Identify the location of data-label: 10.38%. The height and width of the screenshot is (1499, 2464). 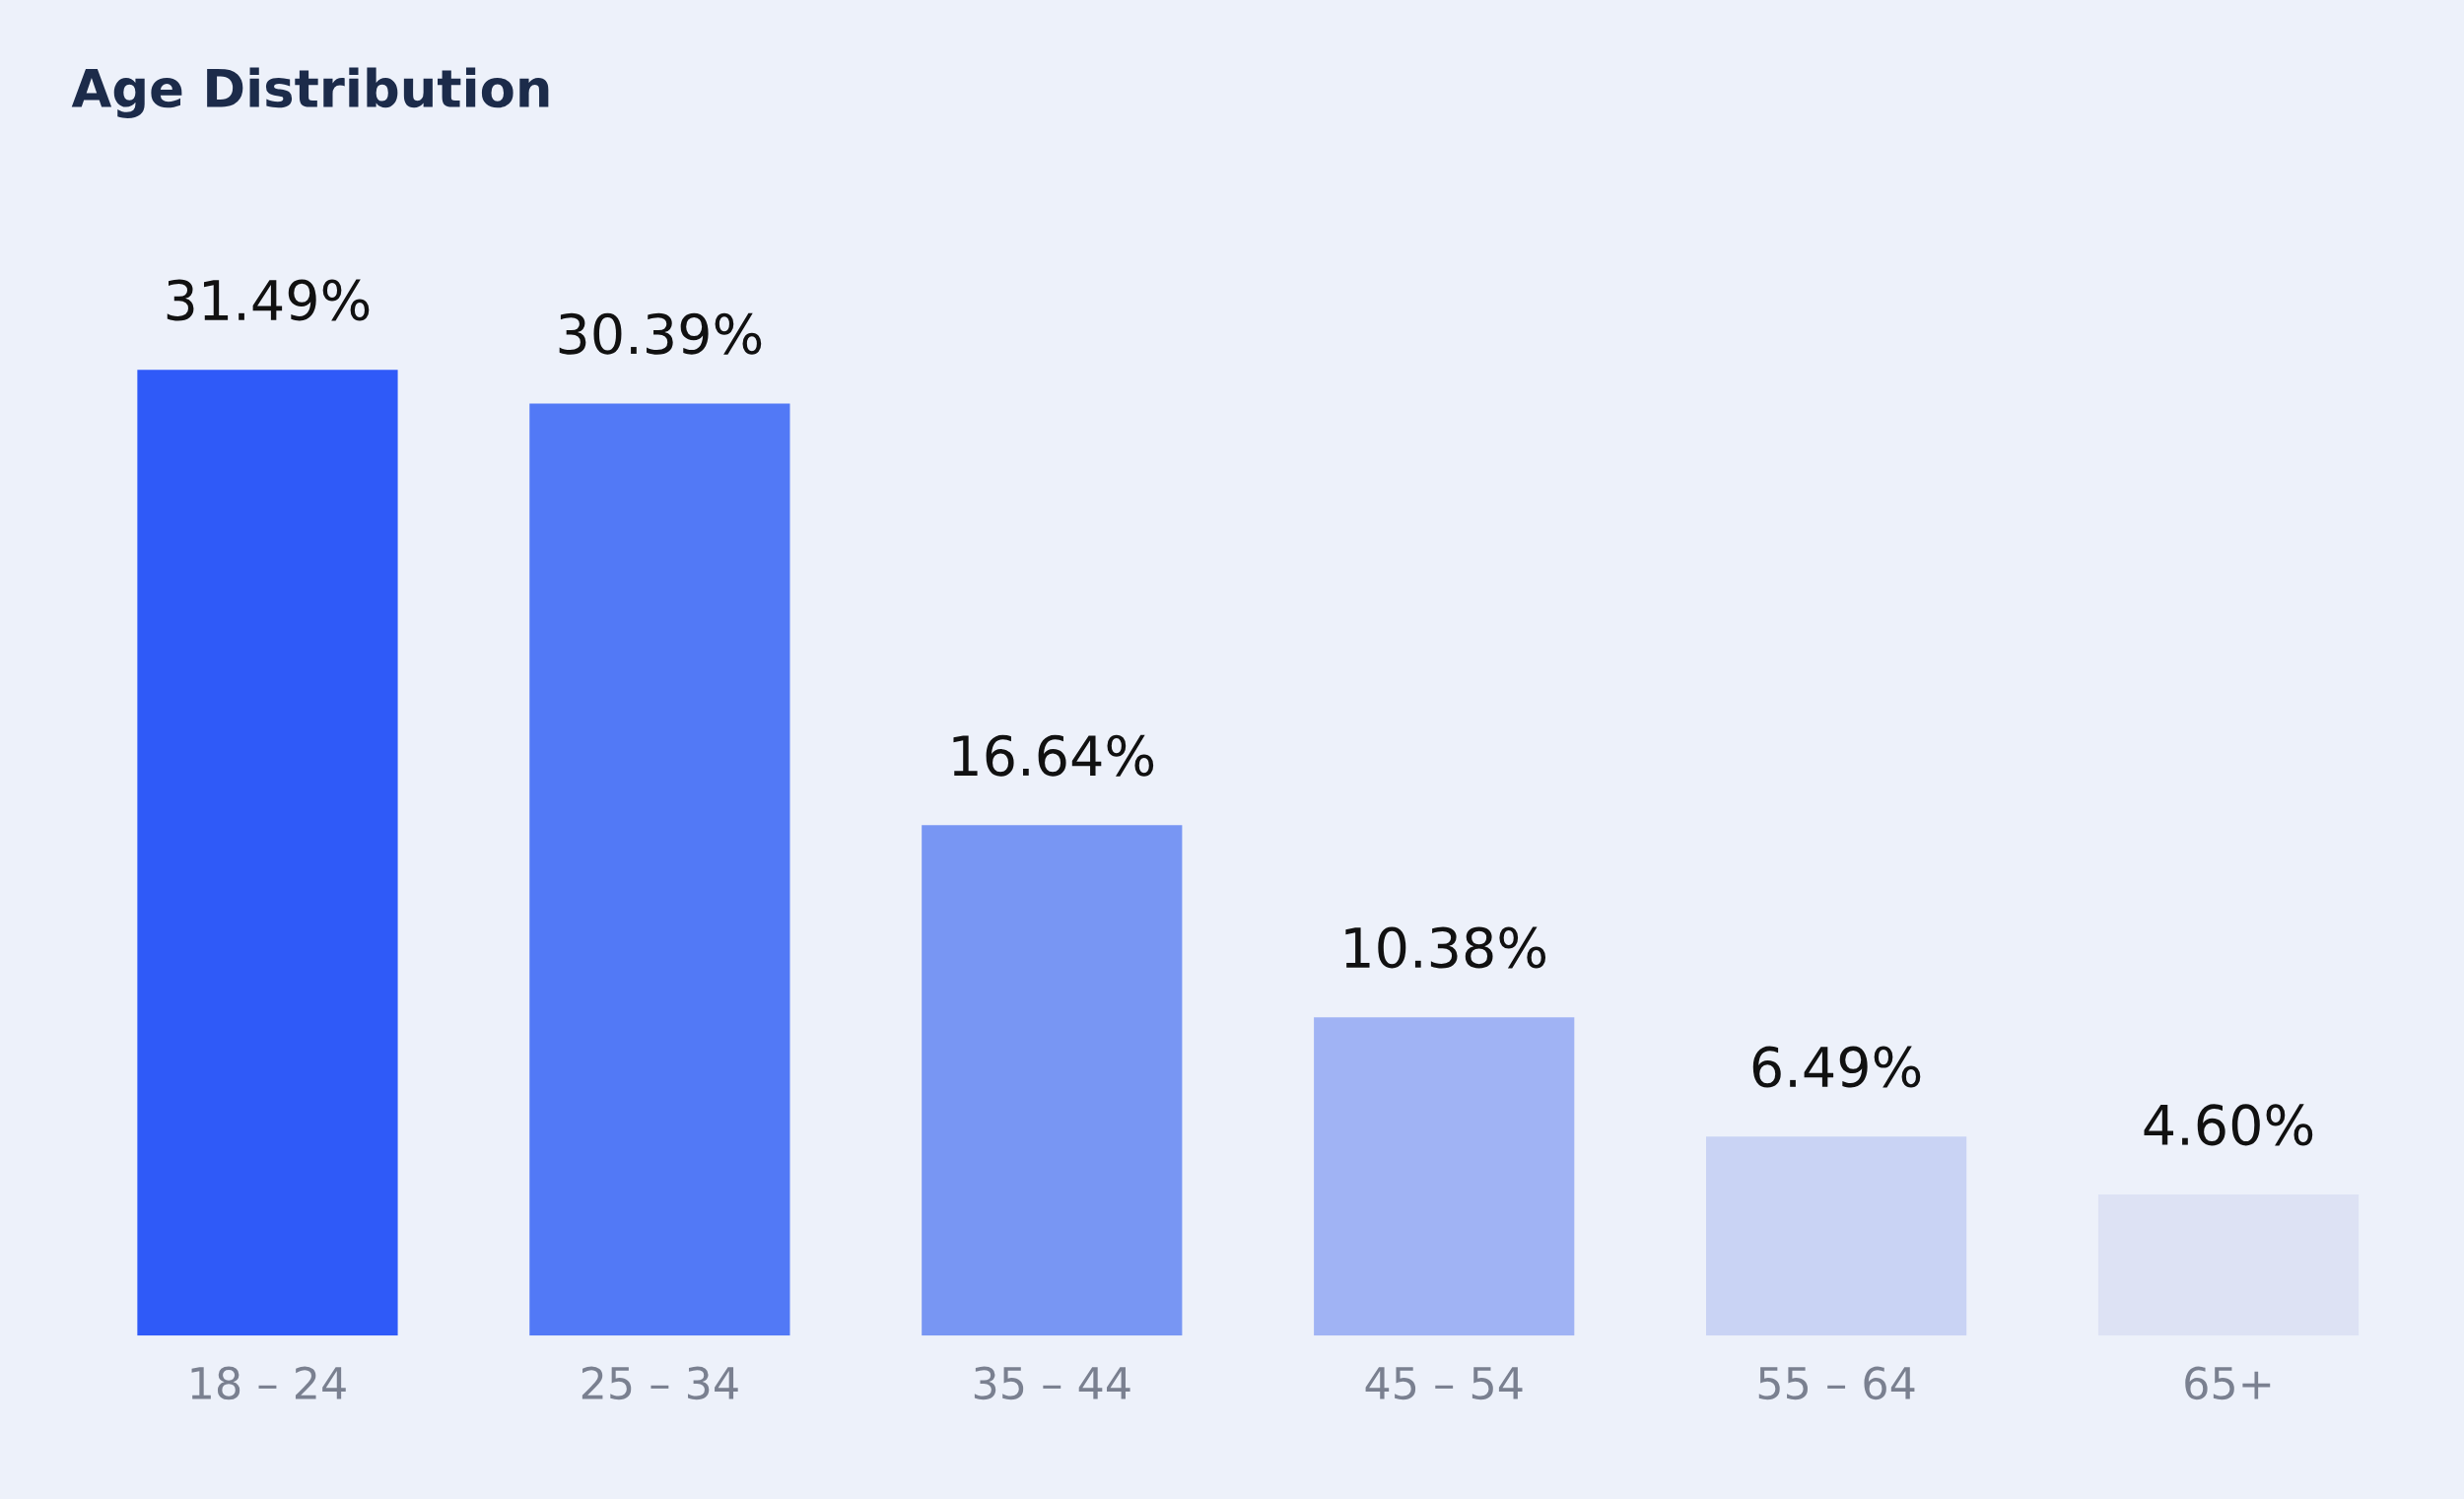
(1445, 947).